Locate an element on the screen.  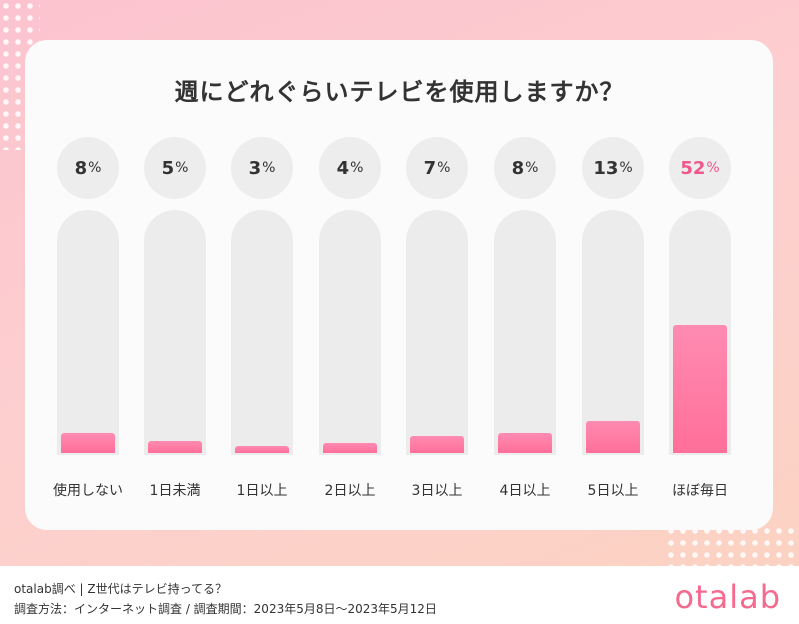
value-label: 7% is located at coordinates (437, 168).